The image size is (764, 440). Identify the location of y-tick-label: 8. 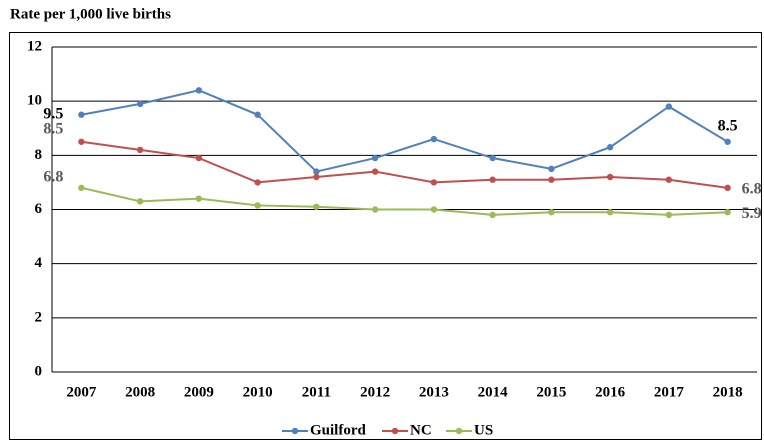
(39, 155).